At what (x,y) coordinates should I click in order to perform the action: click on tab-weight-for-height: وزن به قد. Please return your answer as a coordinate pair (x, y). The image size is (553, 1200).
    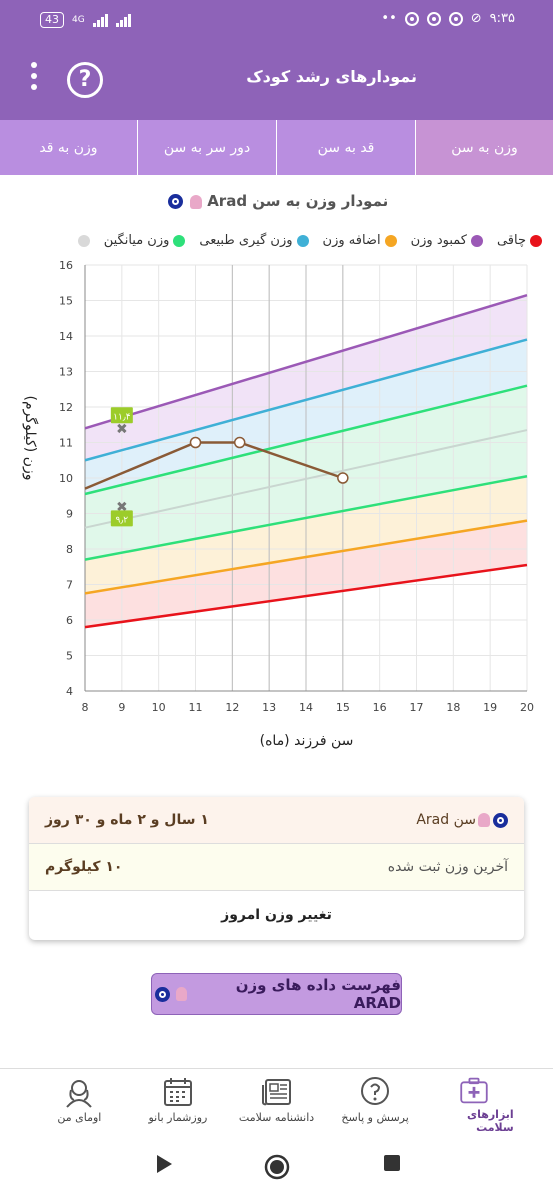
    Looking at the image, I should click on (68, 147).